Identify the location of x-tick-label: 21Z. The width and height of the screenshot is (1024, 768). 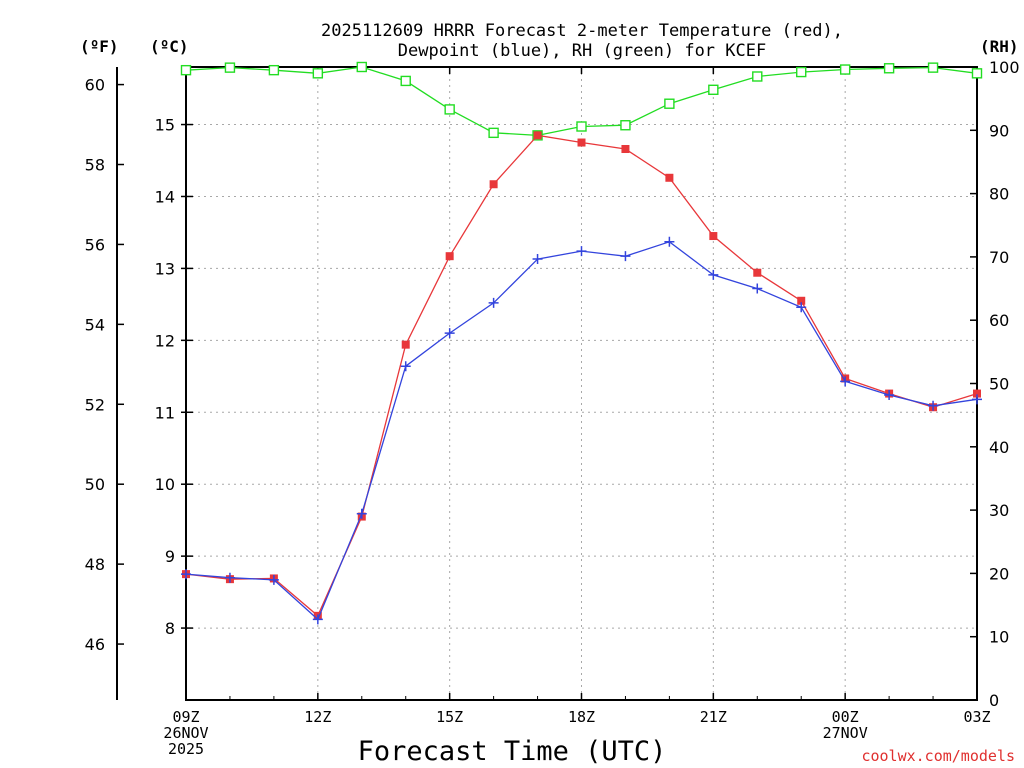
(713, 717).